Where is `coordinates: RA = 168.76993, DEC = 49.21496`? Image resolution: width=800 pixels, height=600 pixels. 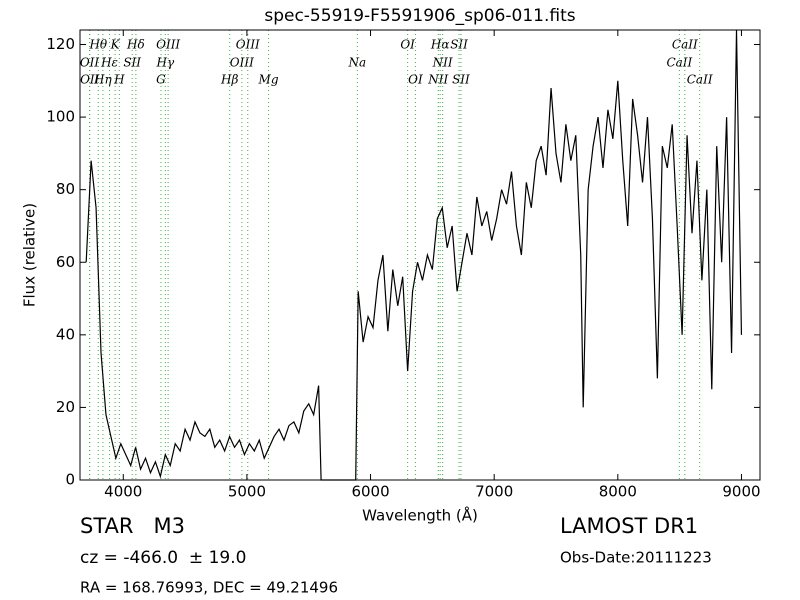
coordinates: RA = 168.76993, DEC = 49.21496 is located at coordinates (209, 588).